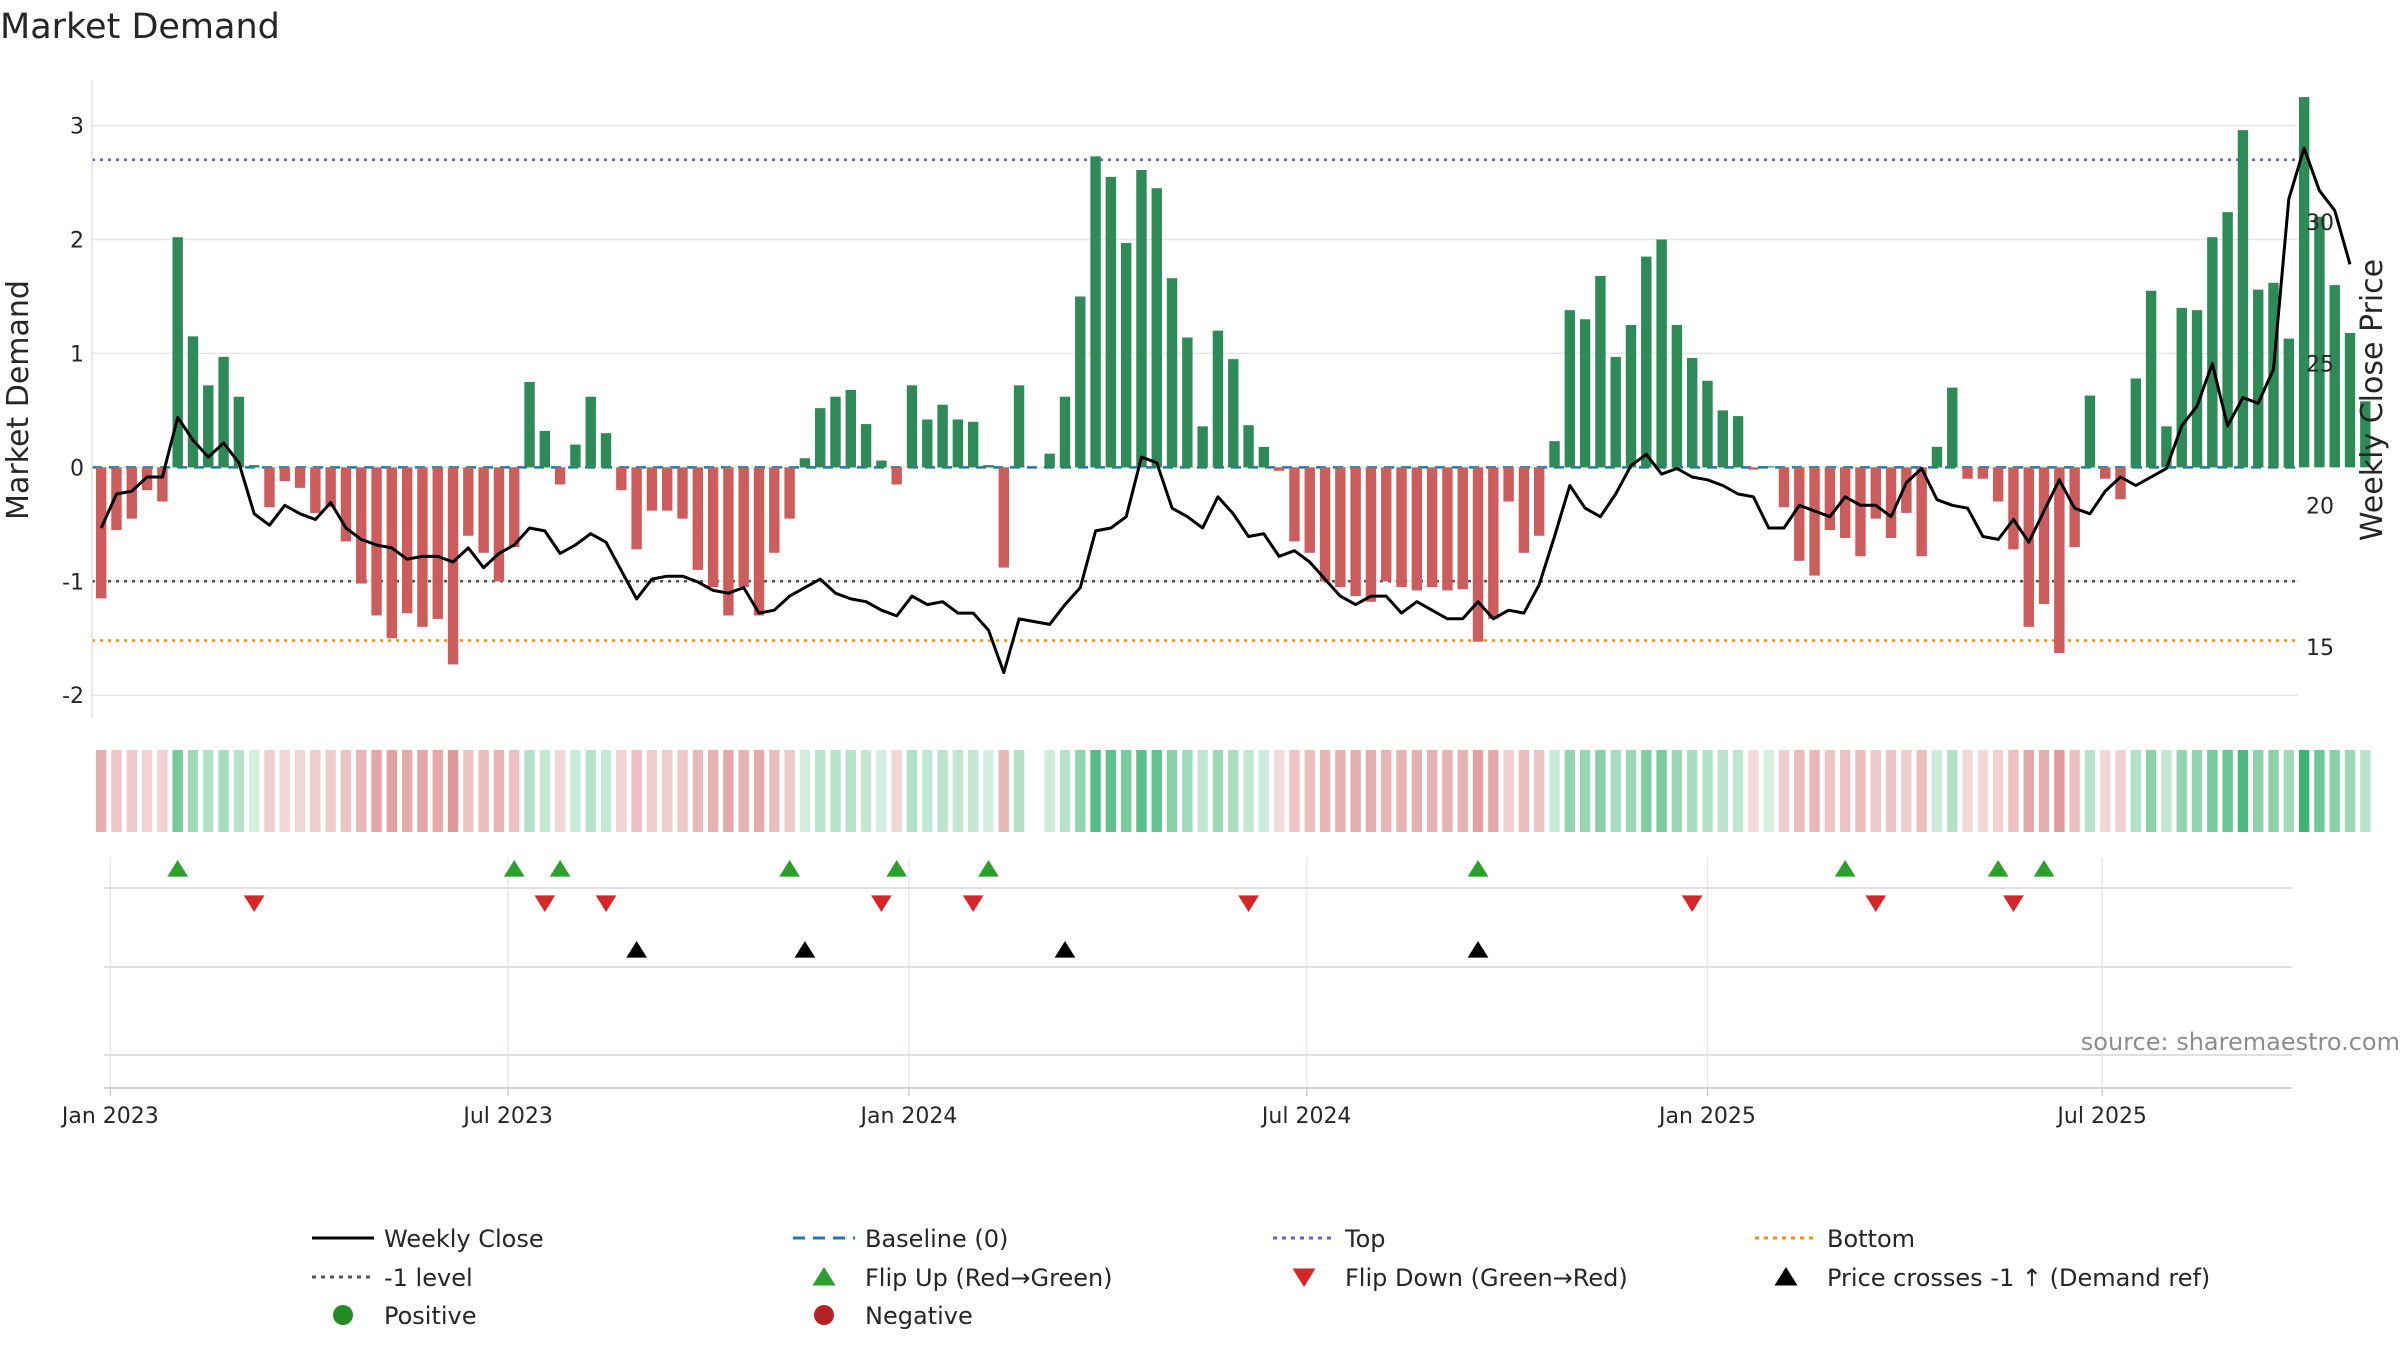 Image resolution: width=2400 pixels, height=1354 pixels. What do you see at coordinates (2320, 506) in the screenshot?
I see `y-tick-right: 20` at bounding box center [2320, 506].